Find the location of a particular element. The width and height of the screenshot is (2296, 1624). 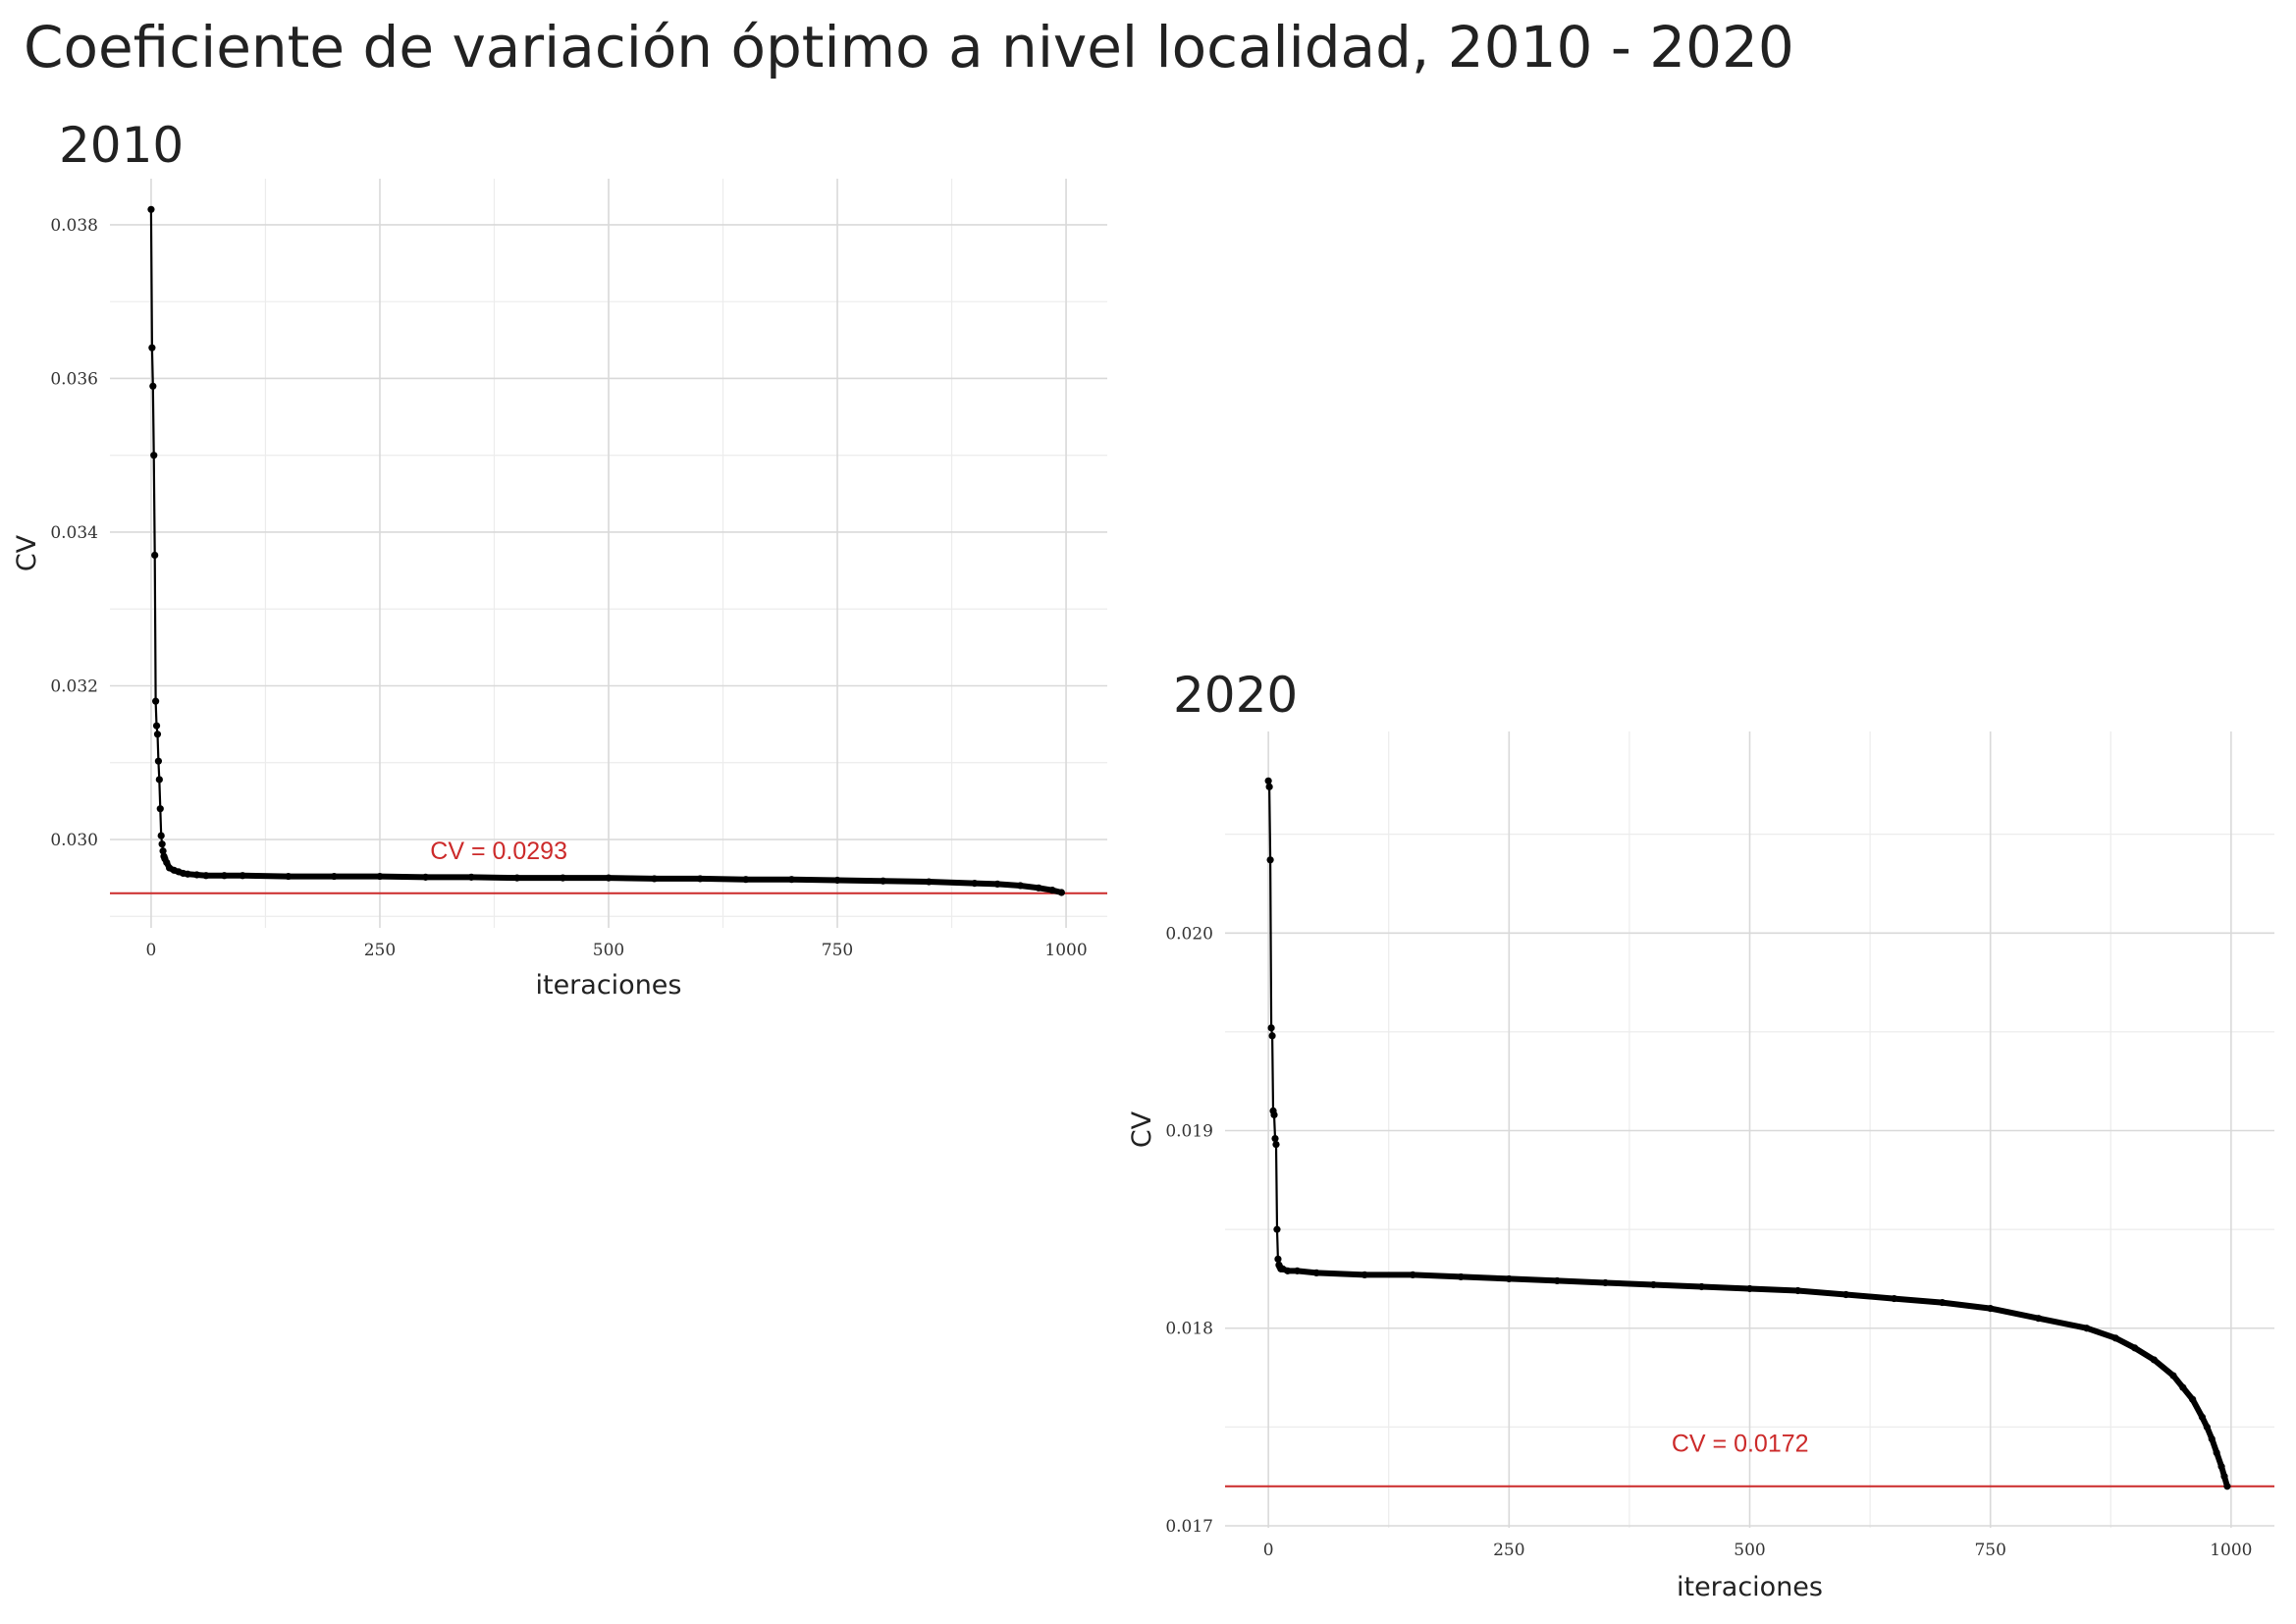

y-tick-label: 0.038 is located at coordinates (74, 226).